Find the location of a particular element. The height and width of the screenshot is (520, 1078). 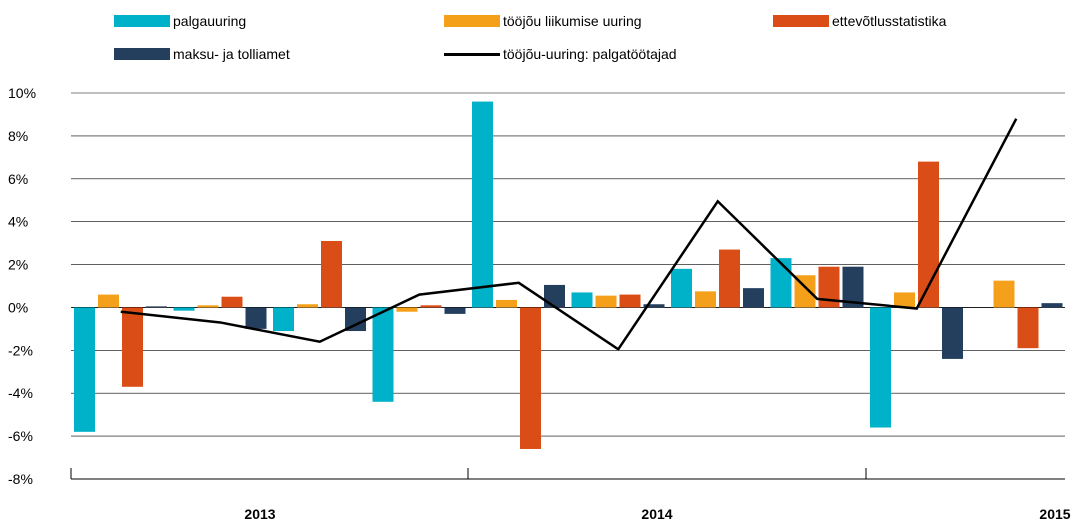

y-tick-label: -8% is located at coordinates (20, 479).